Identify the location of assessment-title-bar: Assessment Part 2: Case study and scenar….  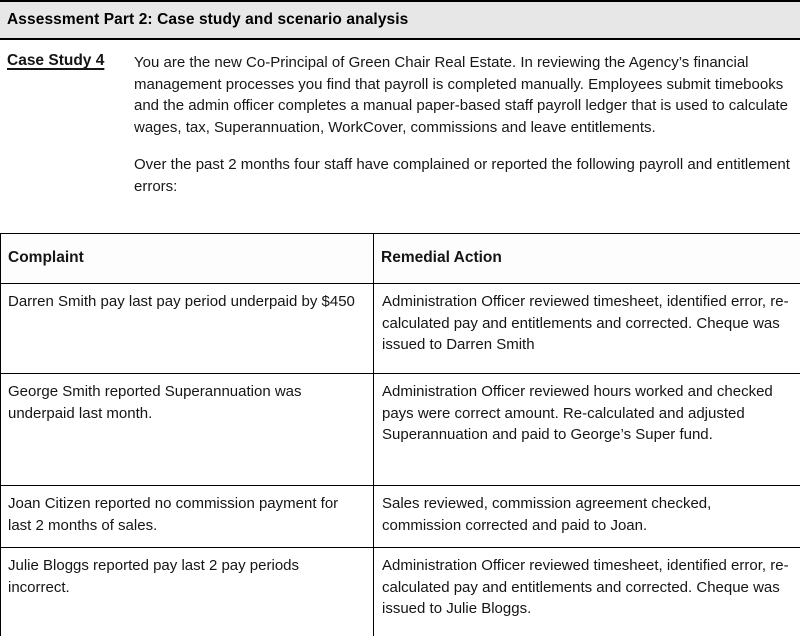
(400, 20).